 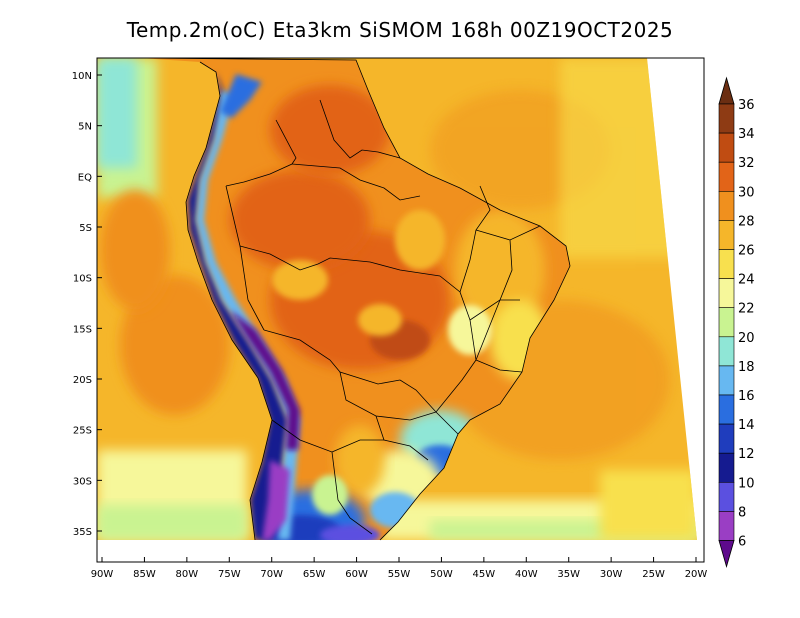 I want to click on lon-tick-label: 45W, so click(x=484, y=574).